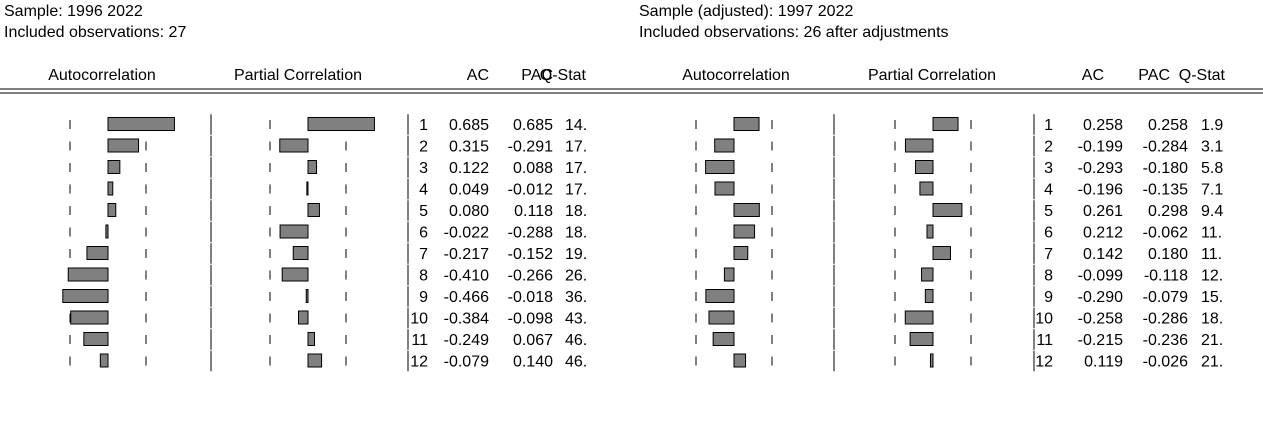 This screenshot has height=421, width=1263. What do you see at coordinates (102, 75) in the screenshot?
I see `autocorrelation-header-left: Autocorrelation` at bounding box center [102, 75].